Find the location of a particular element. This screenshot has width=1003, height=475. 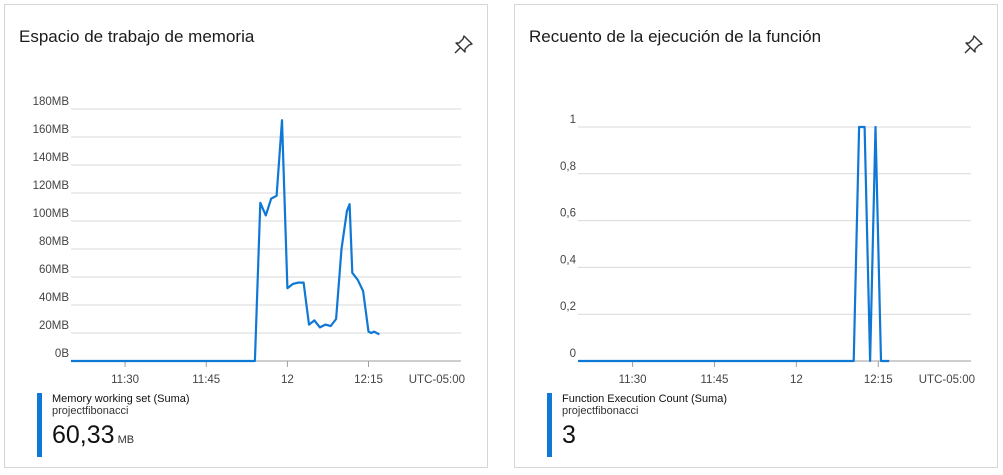

y-tick-label: 0,4 is located at coordinates (568, 260).